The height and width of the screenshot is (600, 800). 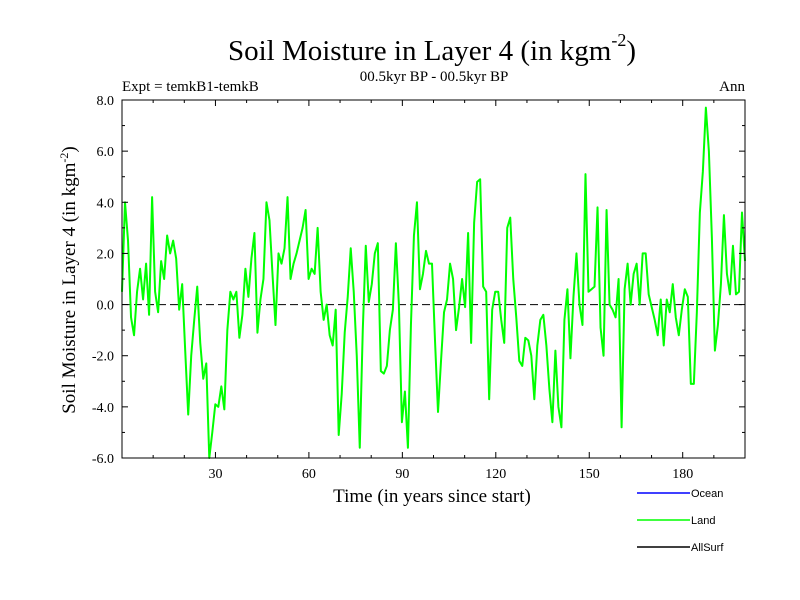 What do you see at coordinates (103, 459) in the screenshot?
I see `y-tick-label: -6.0` at bounding box center [103, 459].